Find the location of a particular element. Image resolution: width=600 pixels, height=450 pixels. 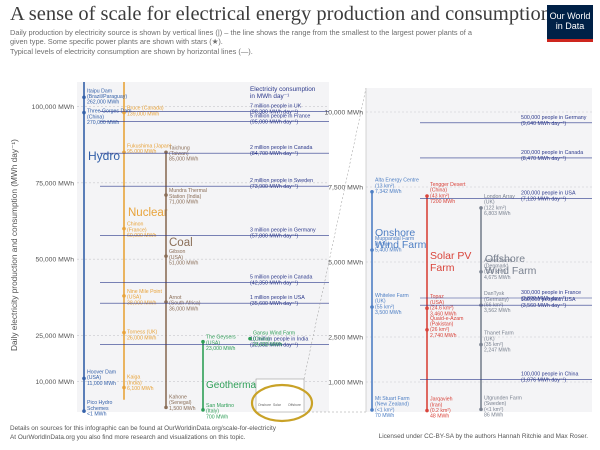

consumption-title: in MWh day⁻¹ is located at coordinates (269, 96).